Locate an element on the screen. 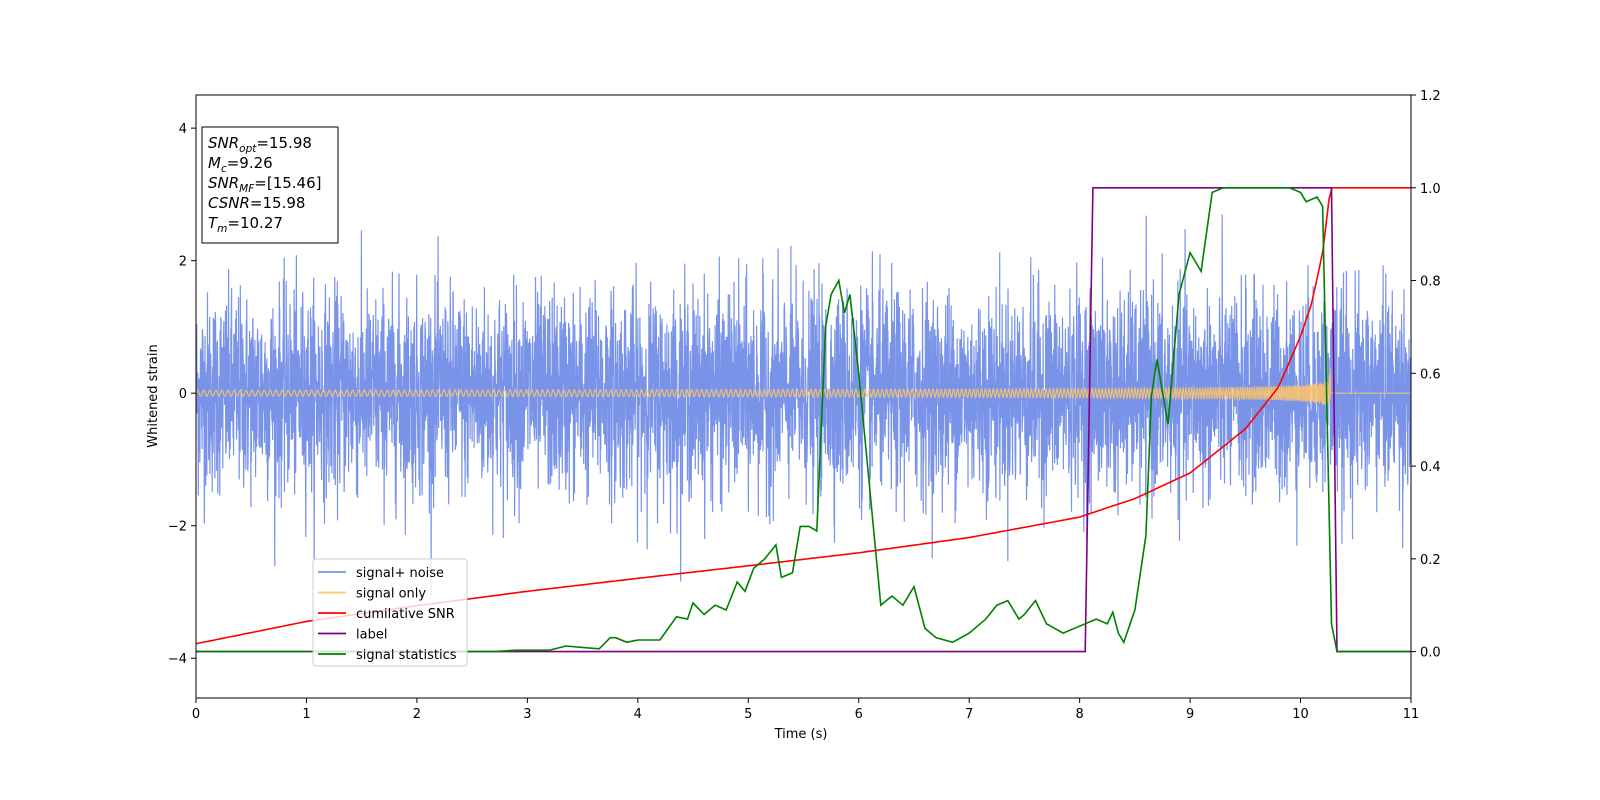  y-right-axis: 0.0 0.2 0.4 0.6 0.8 1.0 1.2 is located at coordinates (1426, 375).